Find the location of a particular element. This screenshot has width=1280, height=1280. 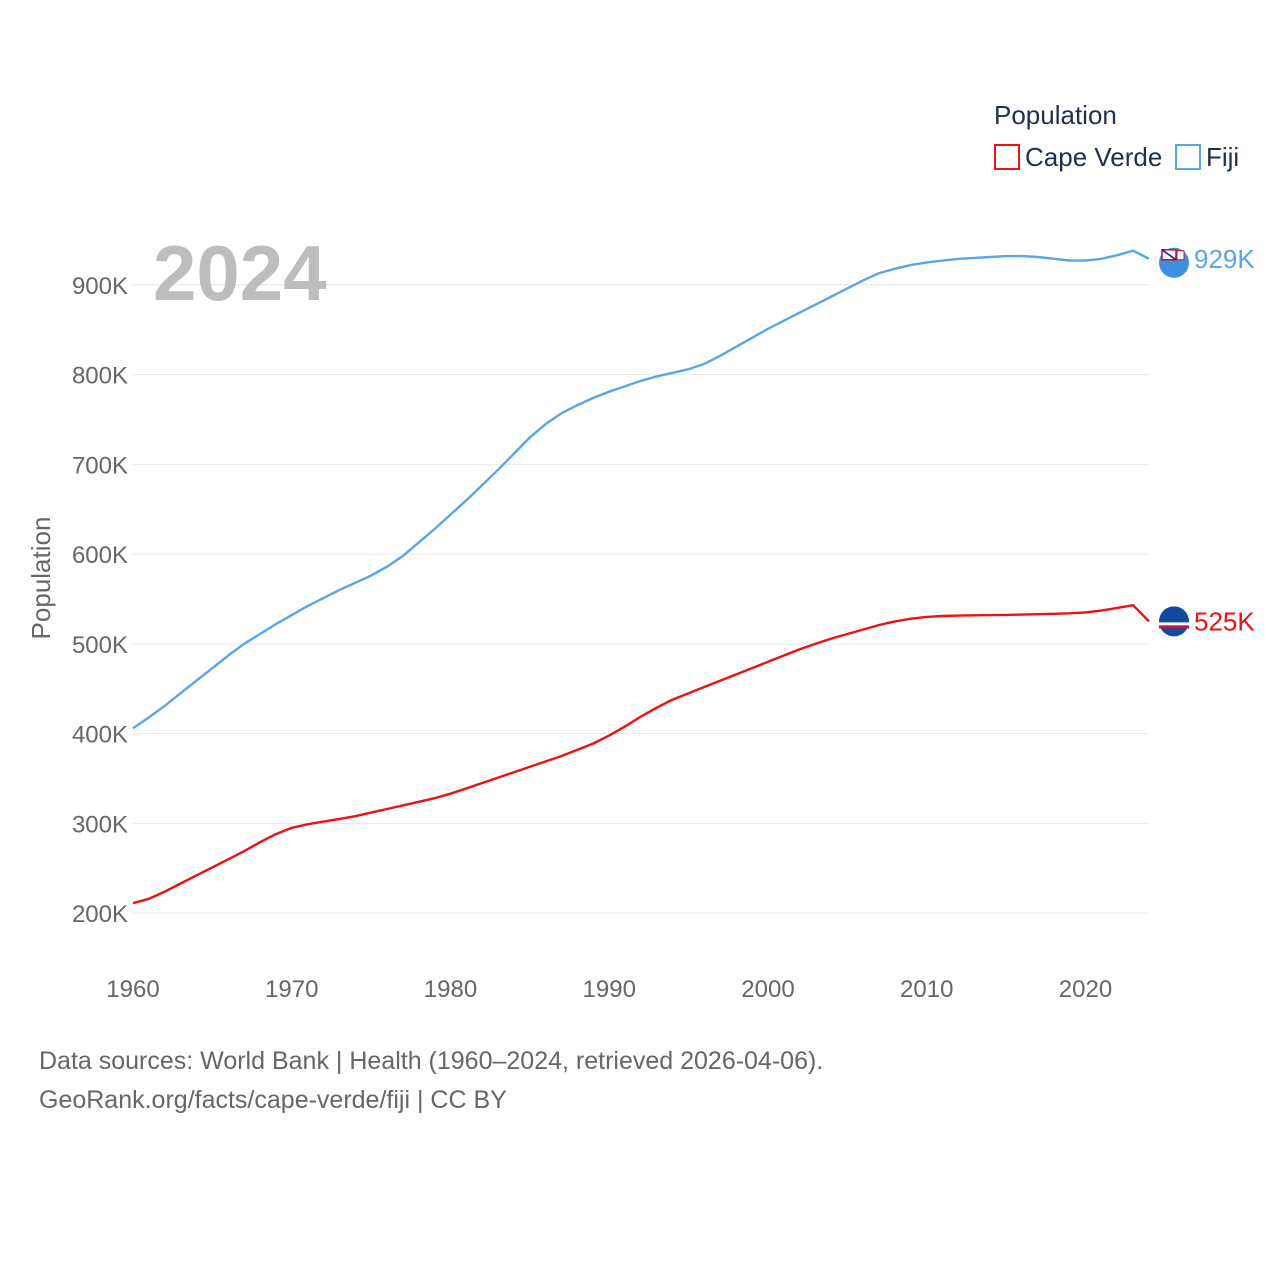

y-tick-label: 800K is located at coordinates (100, 376).